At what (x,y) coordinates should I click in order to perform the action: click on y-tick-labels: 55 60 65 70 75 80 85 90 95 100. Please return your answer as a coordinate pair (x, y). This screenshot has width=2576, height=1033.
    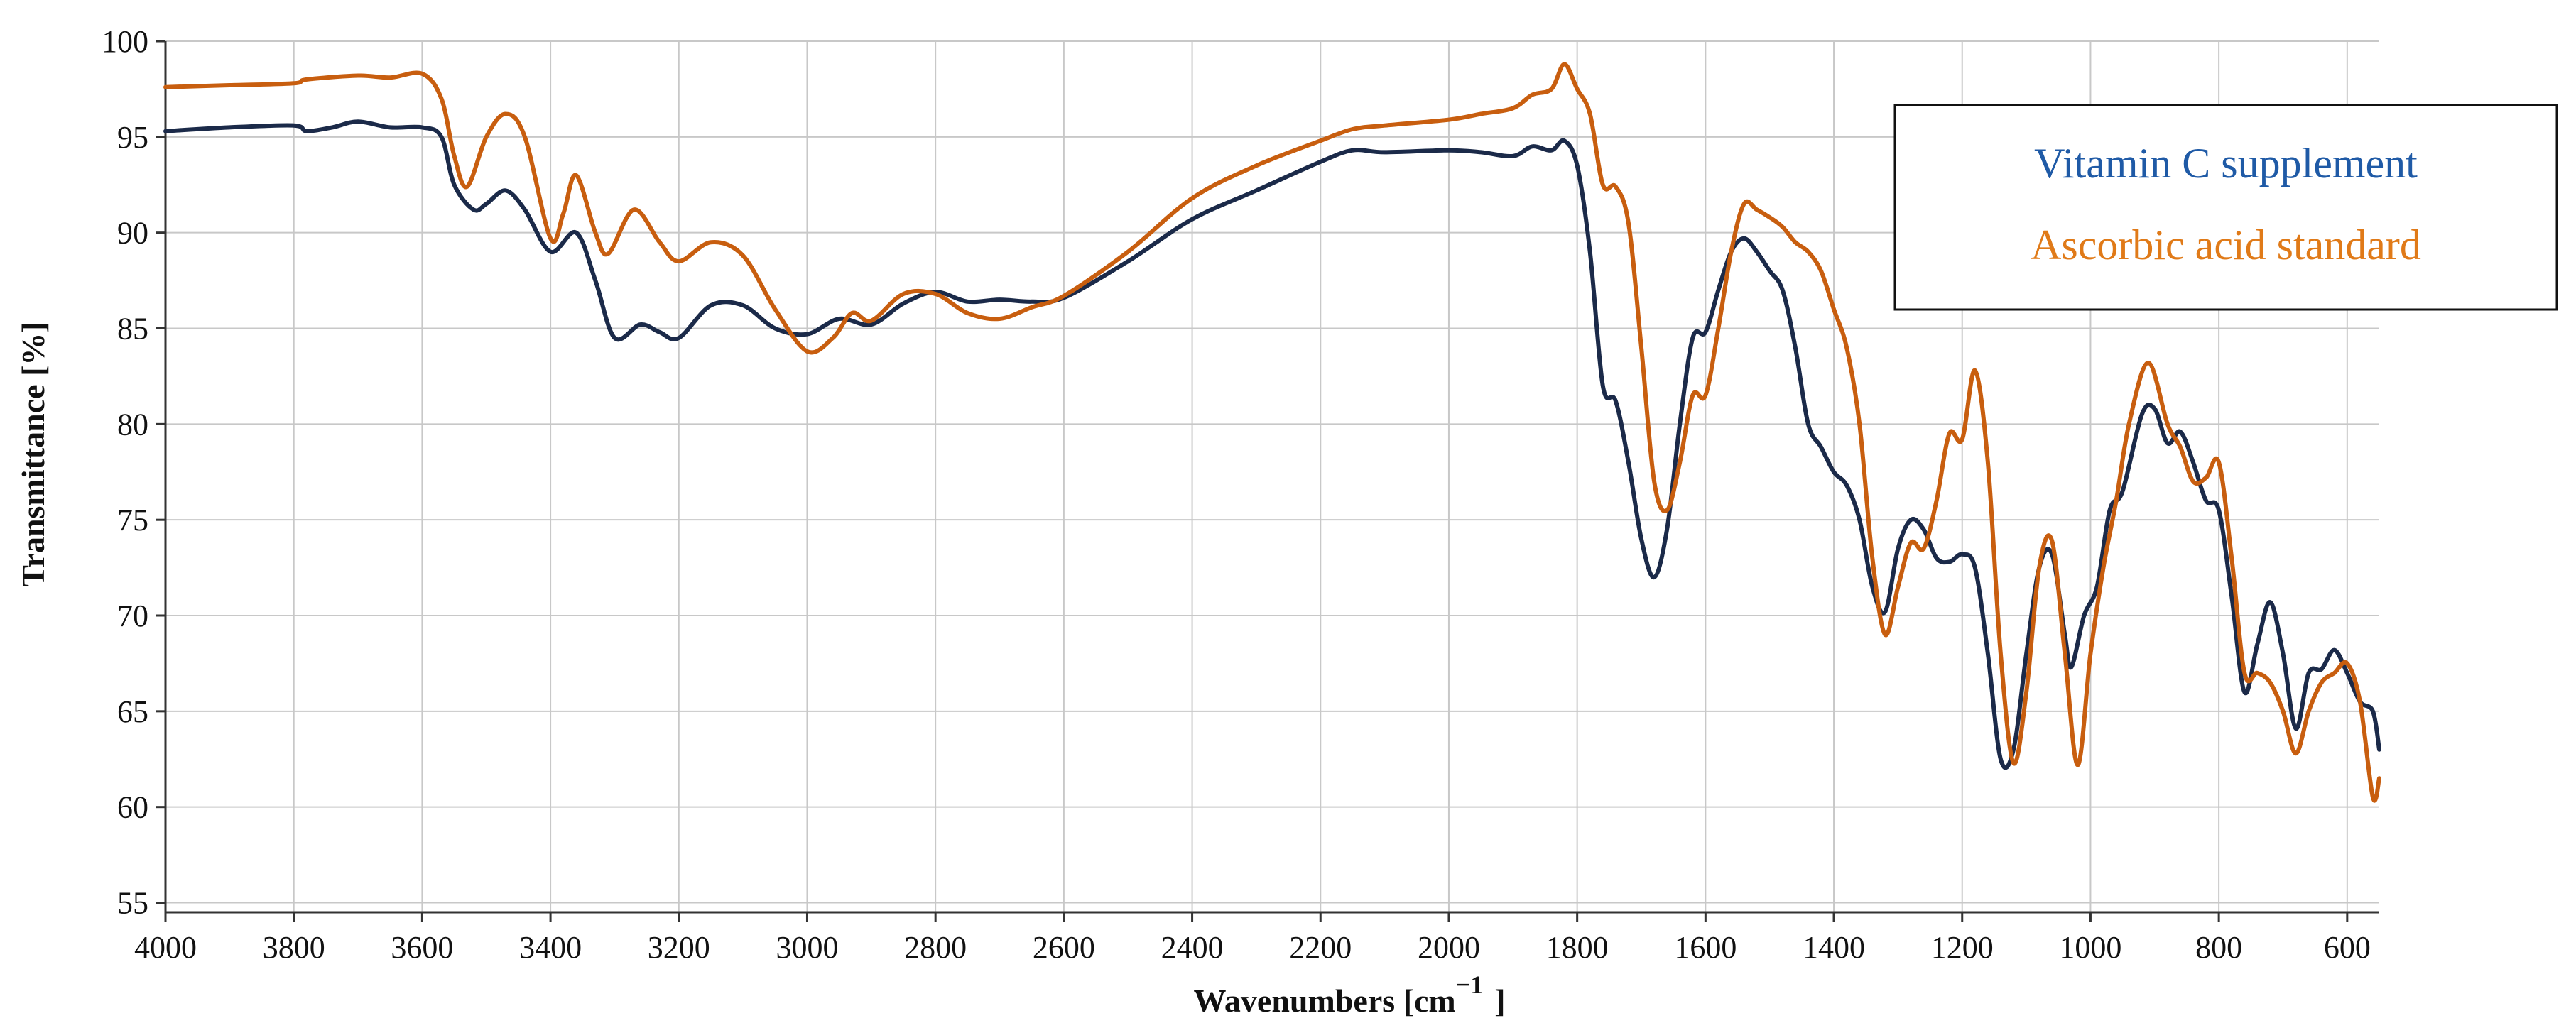
    Looking at the image, I should click on (125, 472).